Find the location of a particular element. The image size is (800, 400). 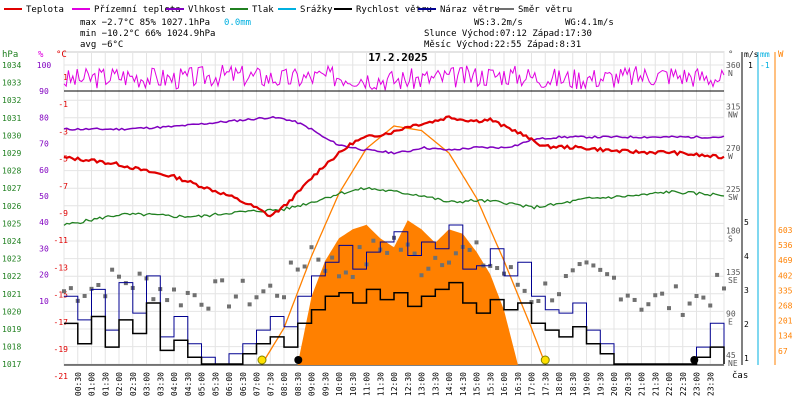

x-tick: 09:30 is located at coordinates (325, 384).